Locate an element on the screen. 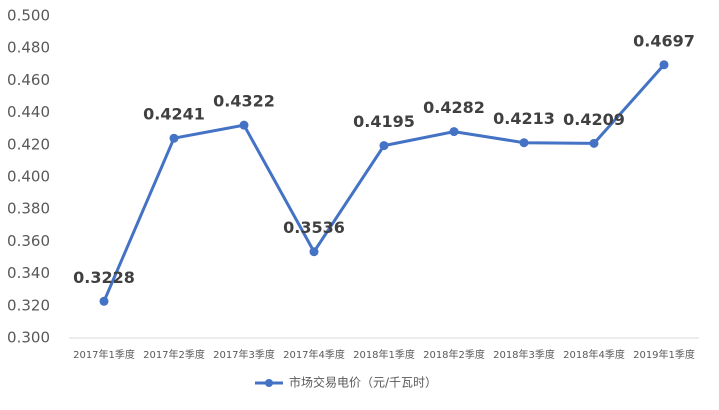 The image size is (719, 410). data-label: 0.4209 is located at coordinates (594, 119).